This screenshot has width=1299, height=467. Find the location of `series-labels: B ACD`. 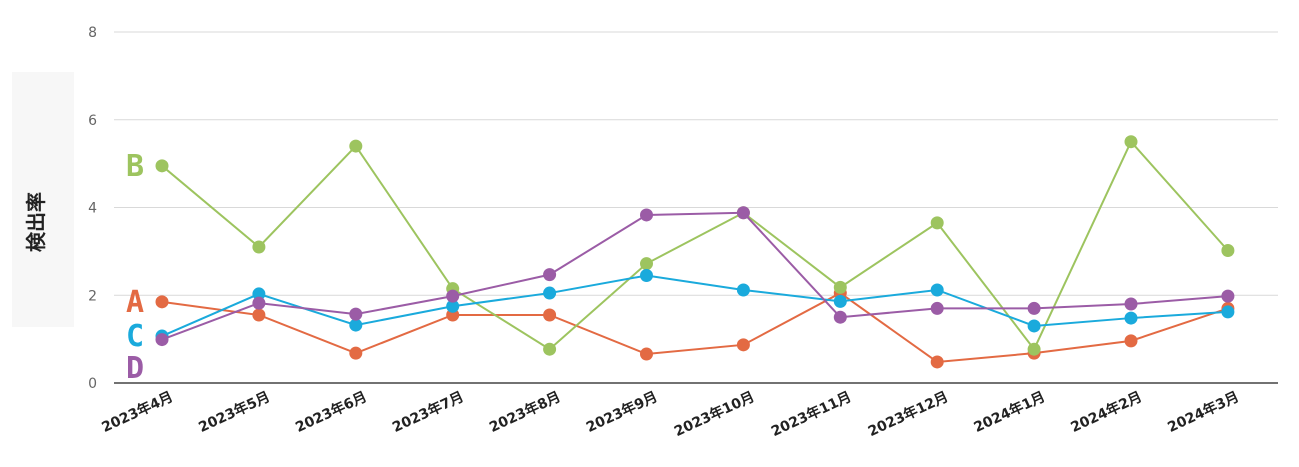

series-labels: B ACD is located at coordinates (135, 267).